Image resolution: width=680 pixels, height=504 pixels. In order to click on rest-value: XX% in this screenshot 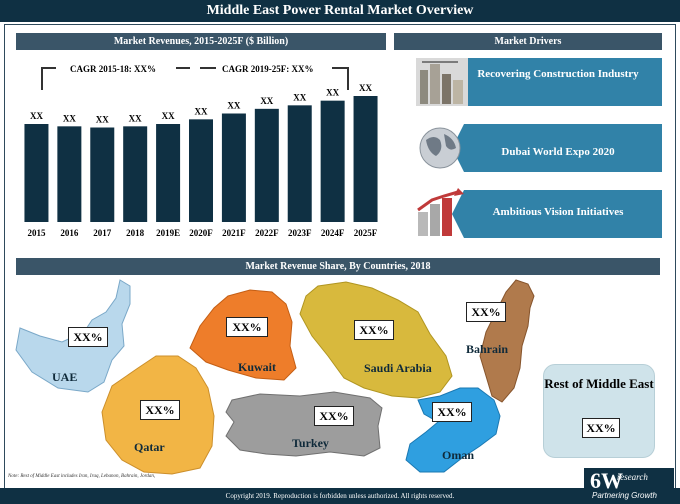, I will do `click(601, 428)`.